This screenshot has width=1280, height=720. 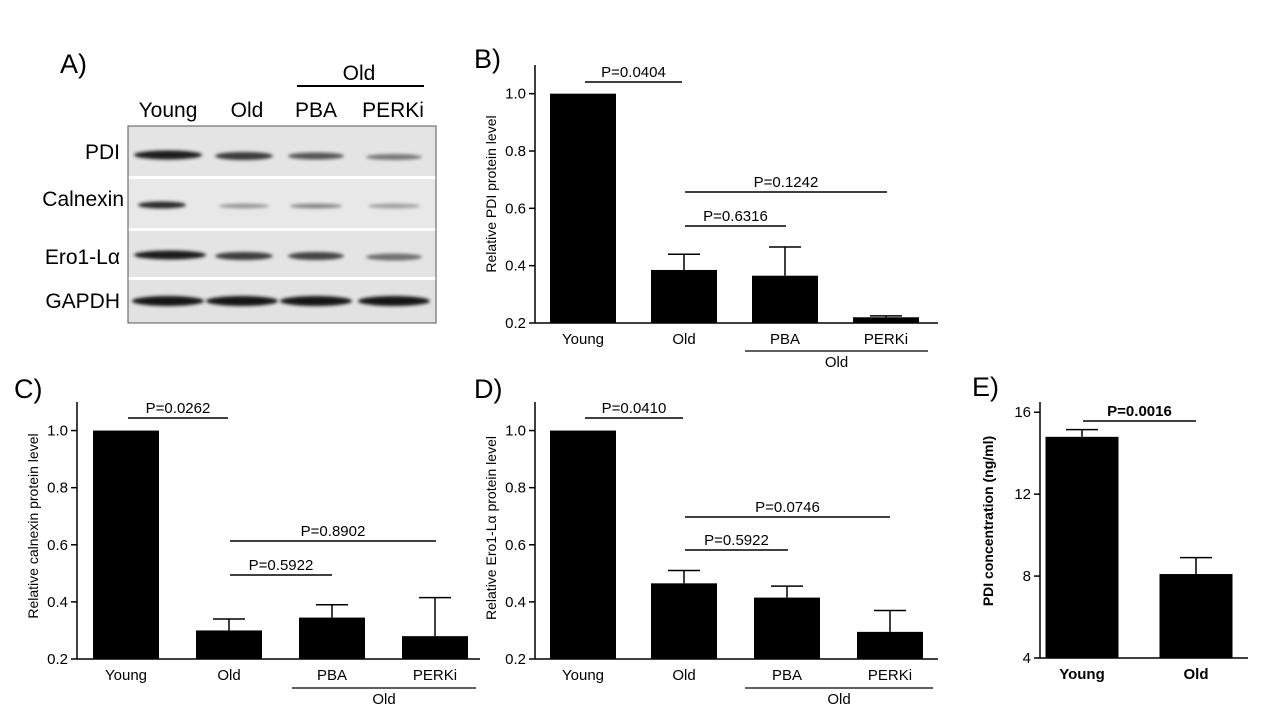 I want to click on blot-frame, so click(x=282, y=224).